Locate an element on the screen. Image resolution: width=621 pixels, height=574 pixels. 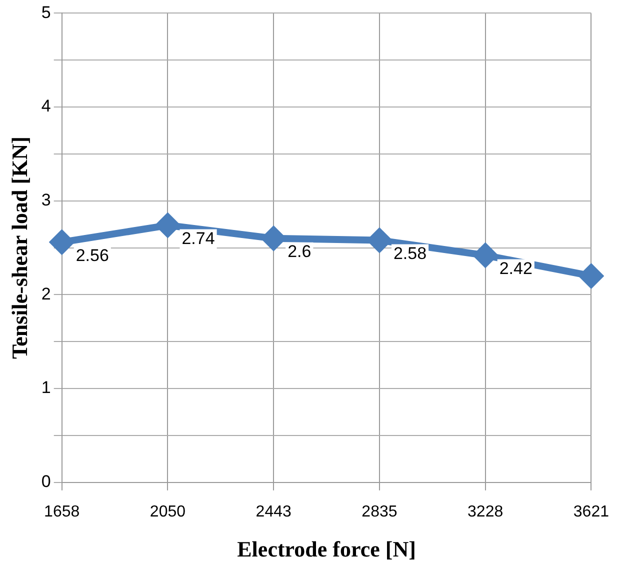
data-label: 2.58 is located at coordinates (410, 253).